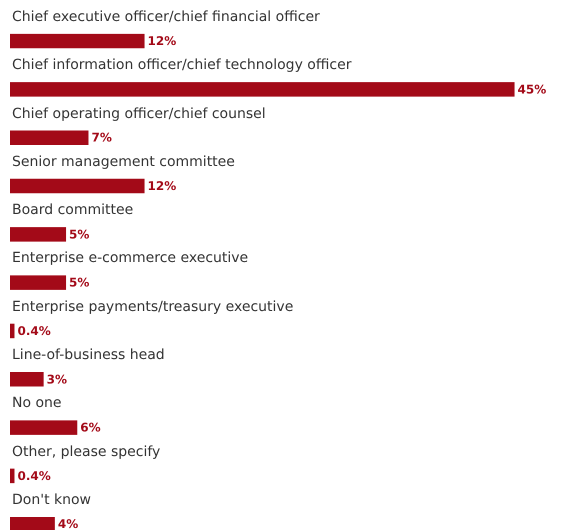 The image size is (565, 530). What do you see at coordinates (68, 523) in the screenshot?
I see `data-label: 4%` at bounding box center [68, 523].